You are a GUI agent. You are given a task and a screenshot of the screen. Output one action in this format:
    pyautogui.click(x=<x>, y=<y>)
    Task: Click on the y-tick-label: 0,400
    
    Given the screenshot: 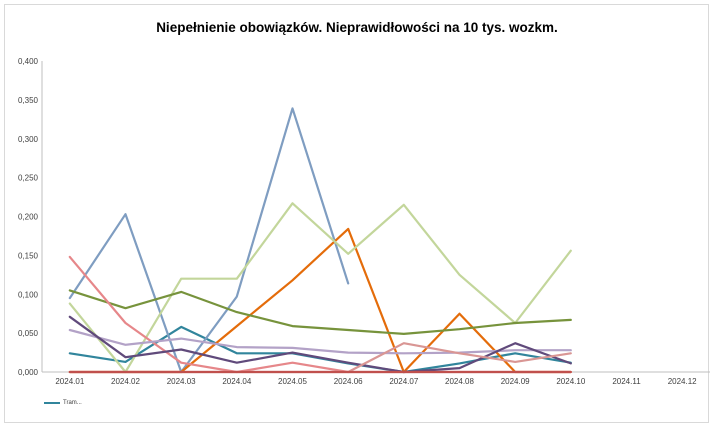 What is the action you would take?
    pyautogui.click(x=28, y=61)
    